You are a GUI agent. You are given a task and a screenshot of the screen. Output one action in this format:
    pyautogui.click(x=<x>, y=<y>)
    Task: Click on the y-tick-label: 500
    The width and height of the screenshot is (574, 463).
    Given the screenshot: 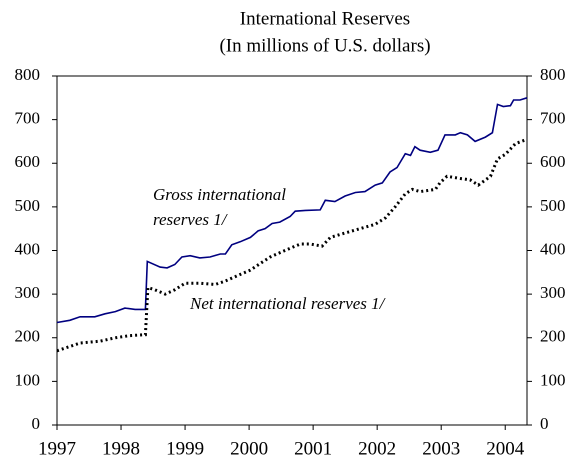 What is the action you would take?
    pyautogui.click(x=28, y=205)
    